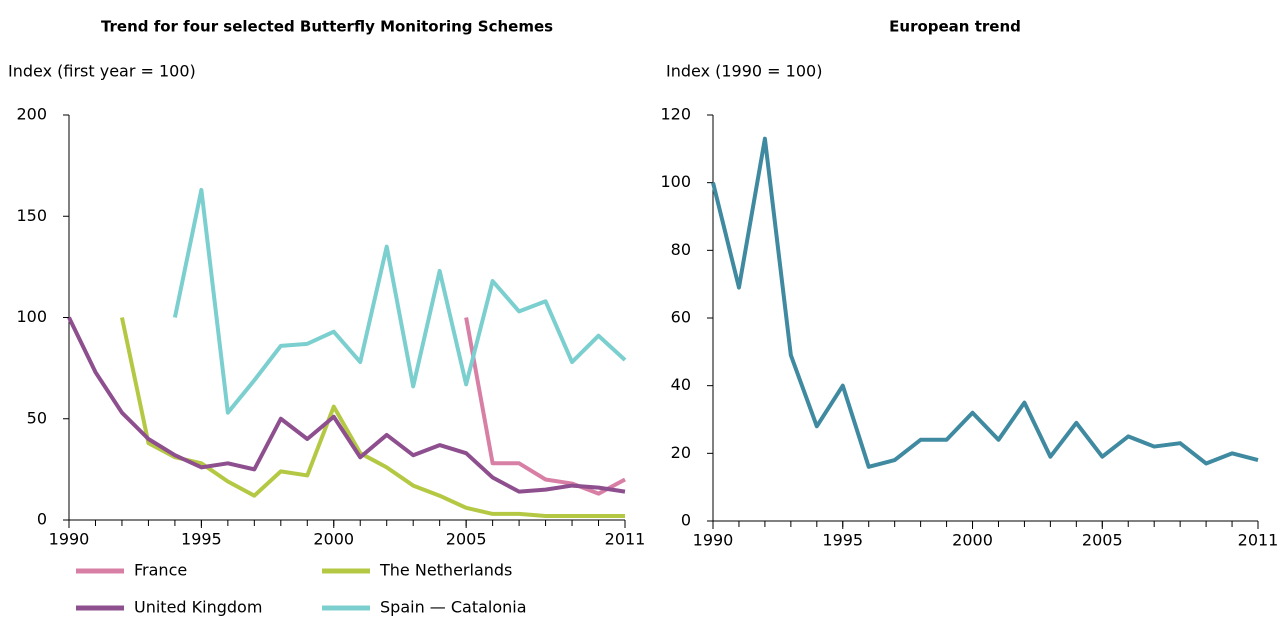  I want to click on chart-title: European trend, so click(955, 27).